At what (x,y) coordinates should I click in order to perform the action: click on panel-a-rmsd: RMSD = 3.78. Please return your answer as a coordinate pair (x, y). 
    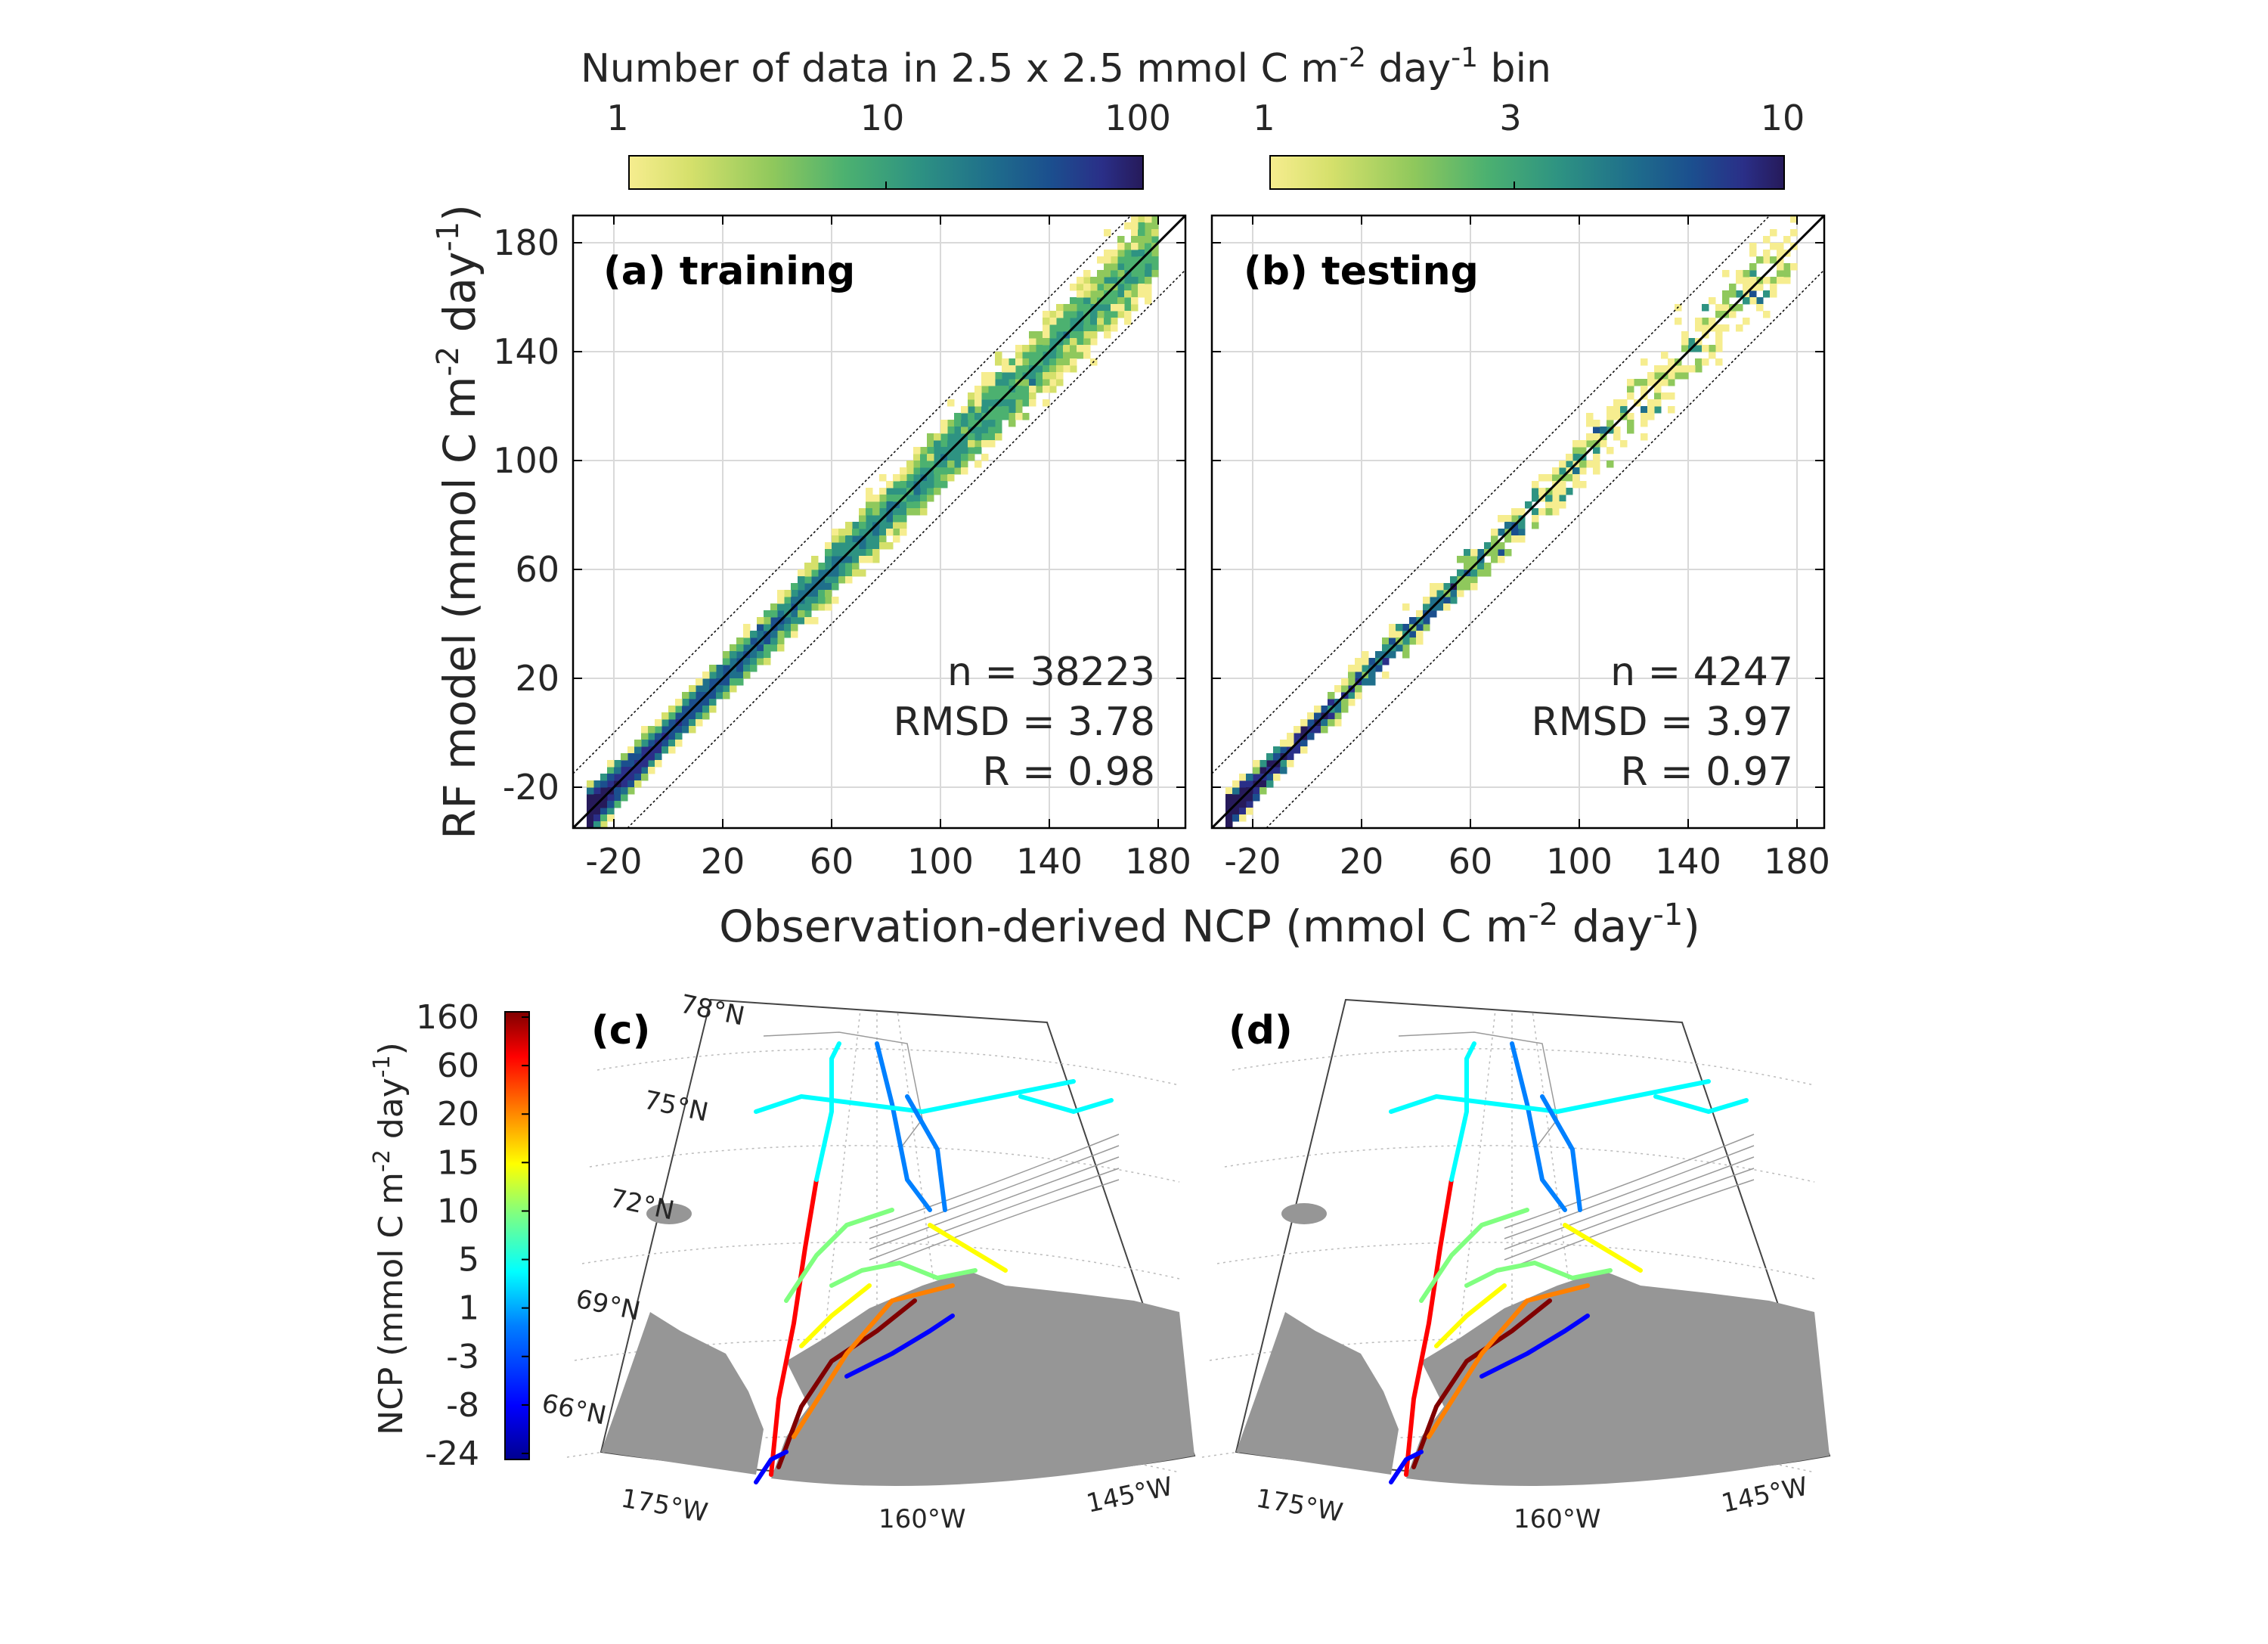
    Looking at the image, I should click on (1024, 722).